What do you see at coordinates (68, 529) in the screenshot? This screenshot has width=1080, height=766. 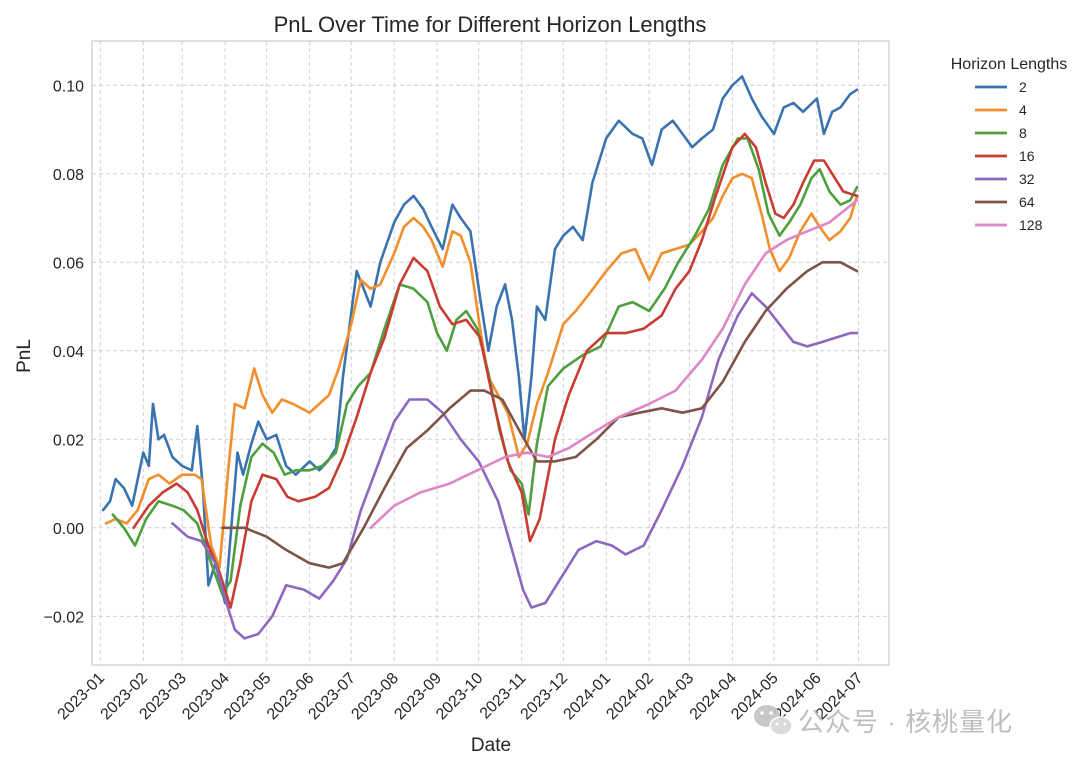 I see `y-tick-label: 0.00` at bounding box center [68, 529].